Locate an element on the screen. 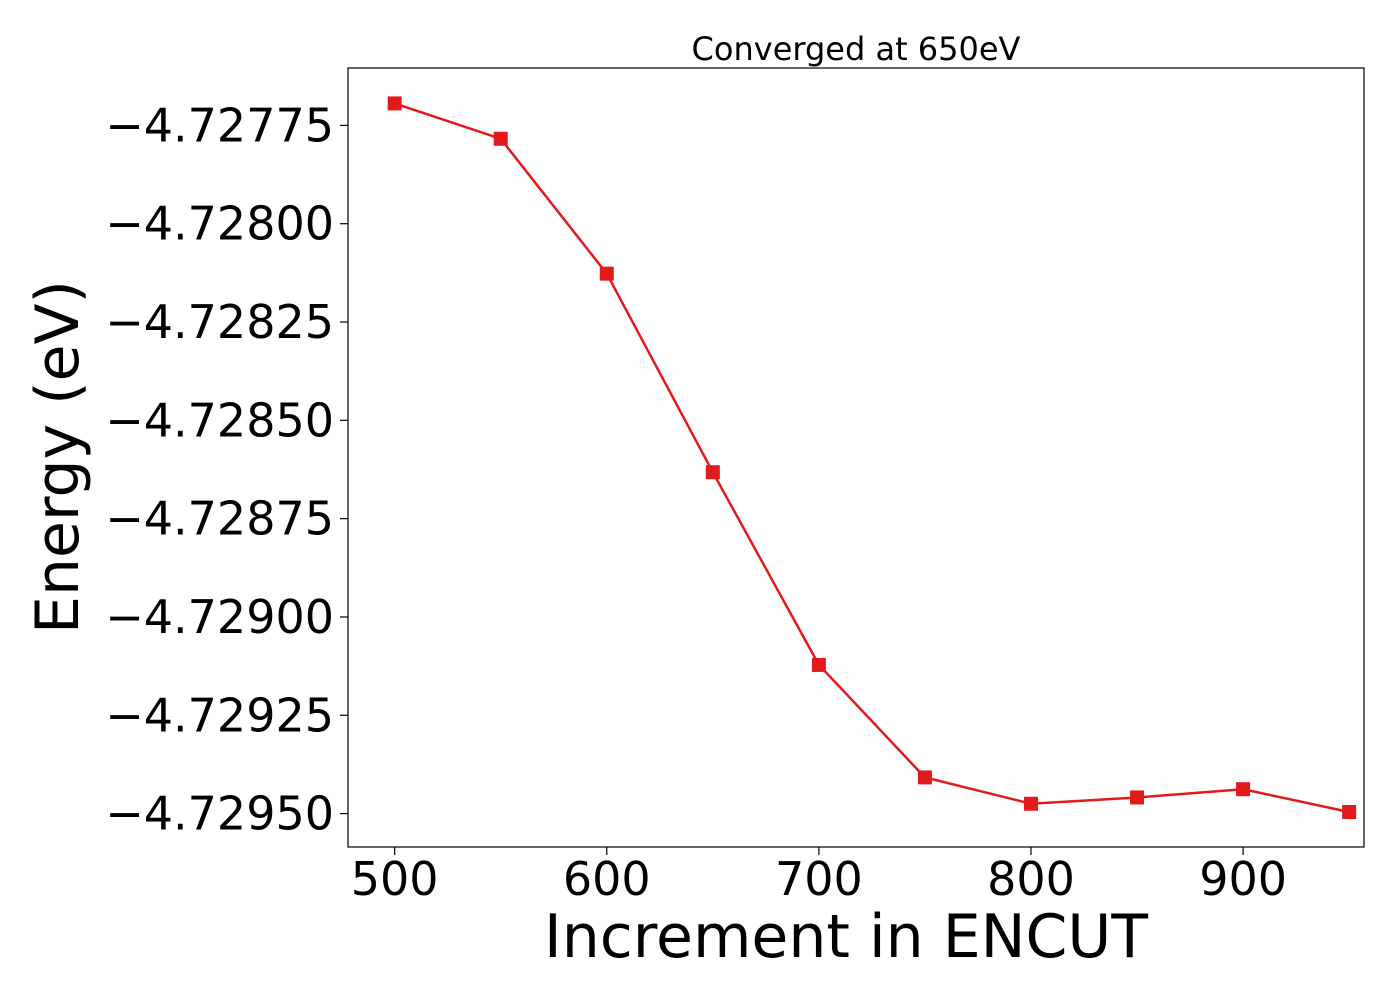 The height and width of the screenshot is (1000, 1400). x-axis-label: Increment in ENCUT is located at coordinates (846, 937).